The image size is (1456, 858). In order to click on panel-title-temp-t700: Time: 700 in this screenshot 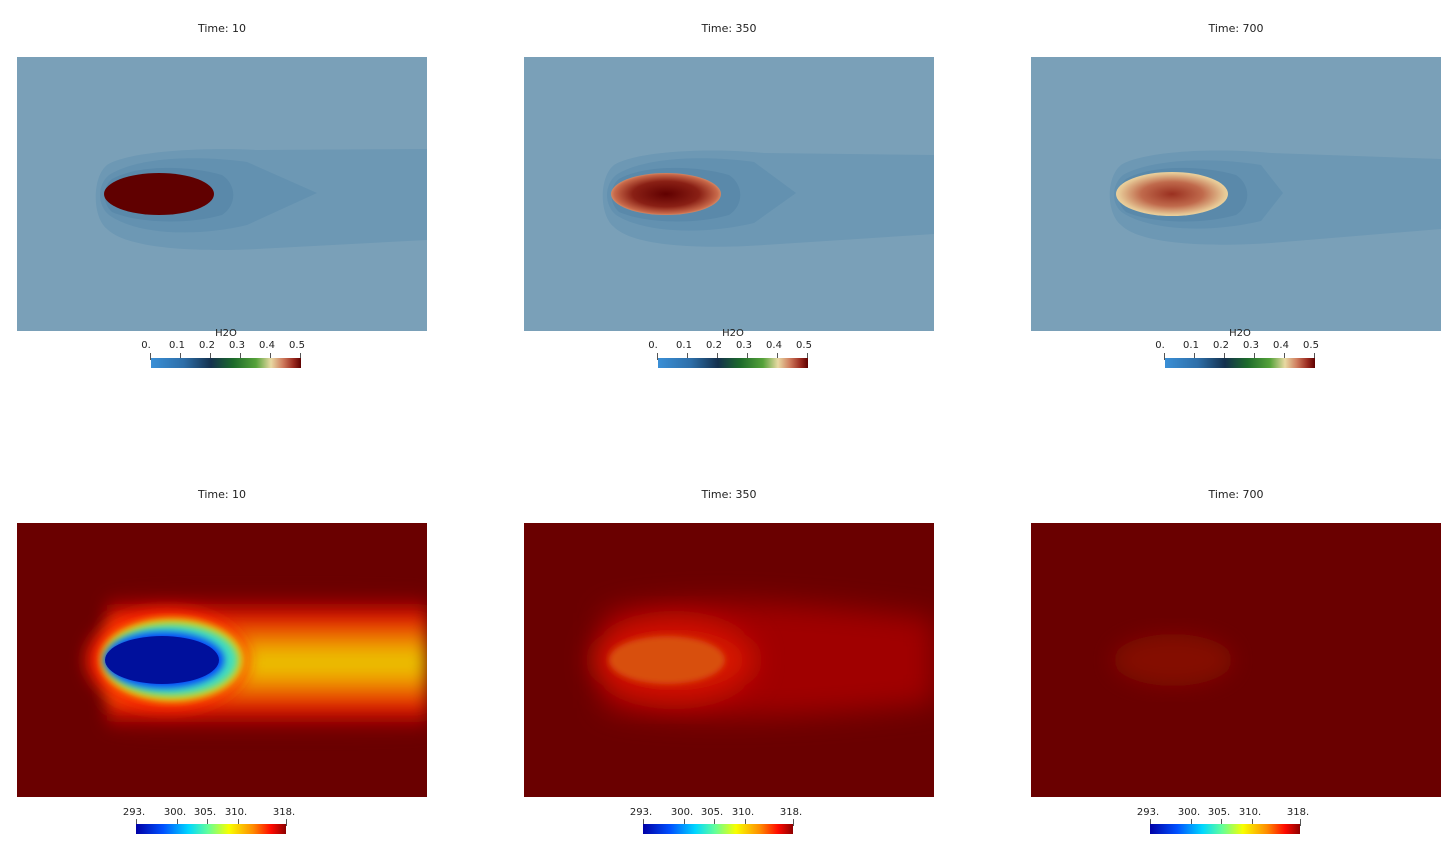, I will do `click(1236, 494)`.